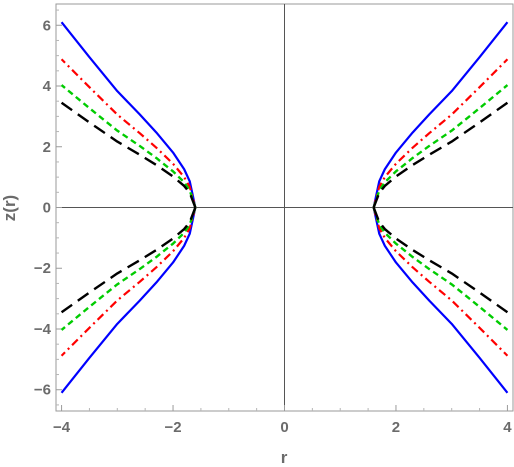 This screenshot has height=467, width=514. I want to click on curve-solid-left-upper, so click(128, 114).